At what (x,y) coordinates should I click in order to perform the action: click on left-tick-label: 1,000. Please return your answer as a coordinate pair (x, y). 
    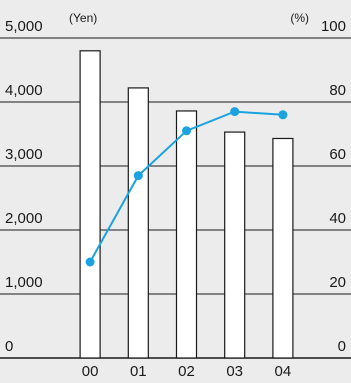
    Looking at the image, I should click on (24, 282).